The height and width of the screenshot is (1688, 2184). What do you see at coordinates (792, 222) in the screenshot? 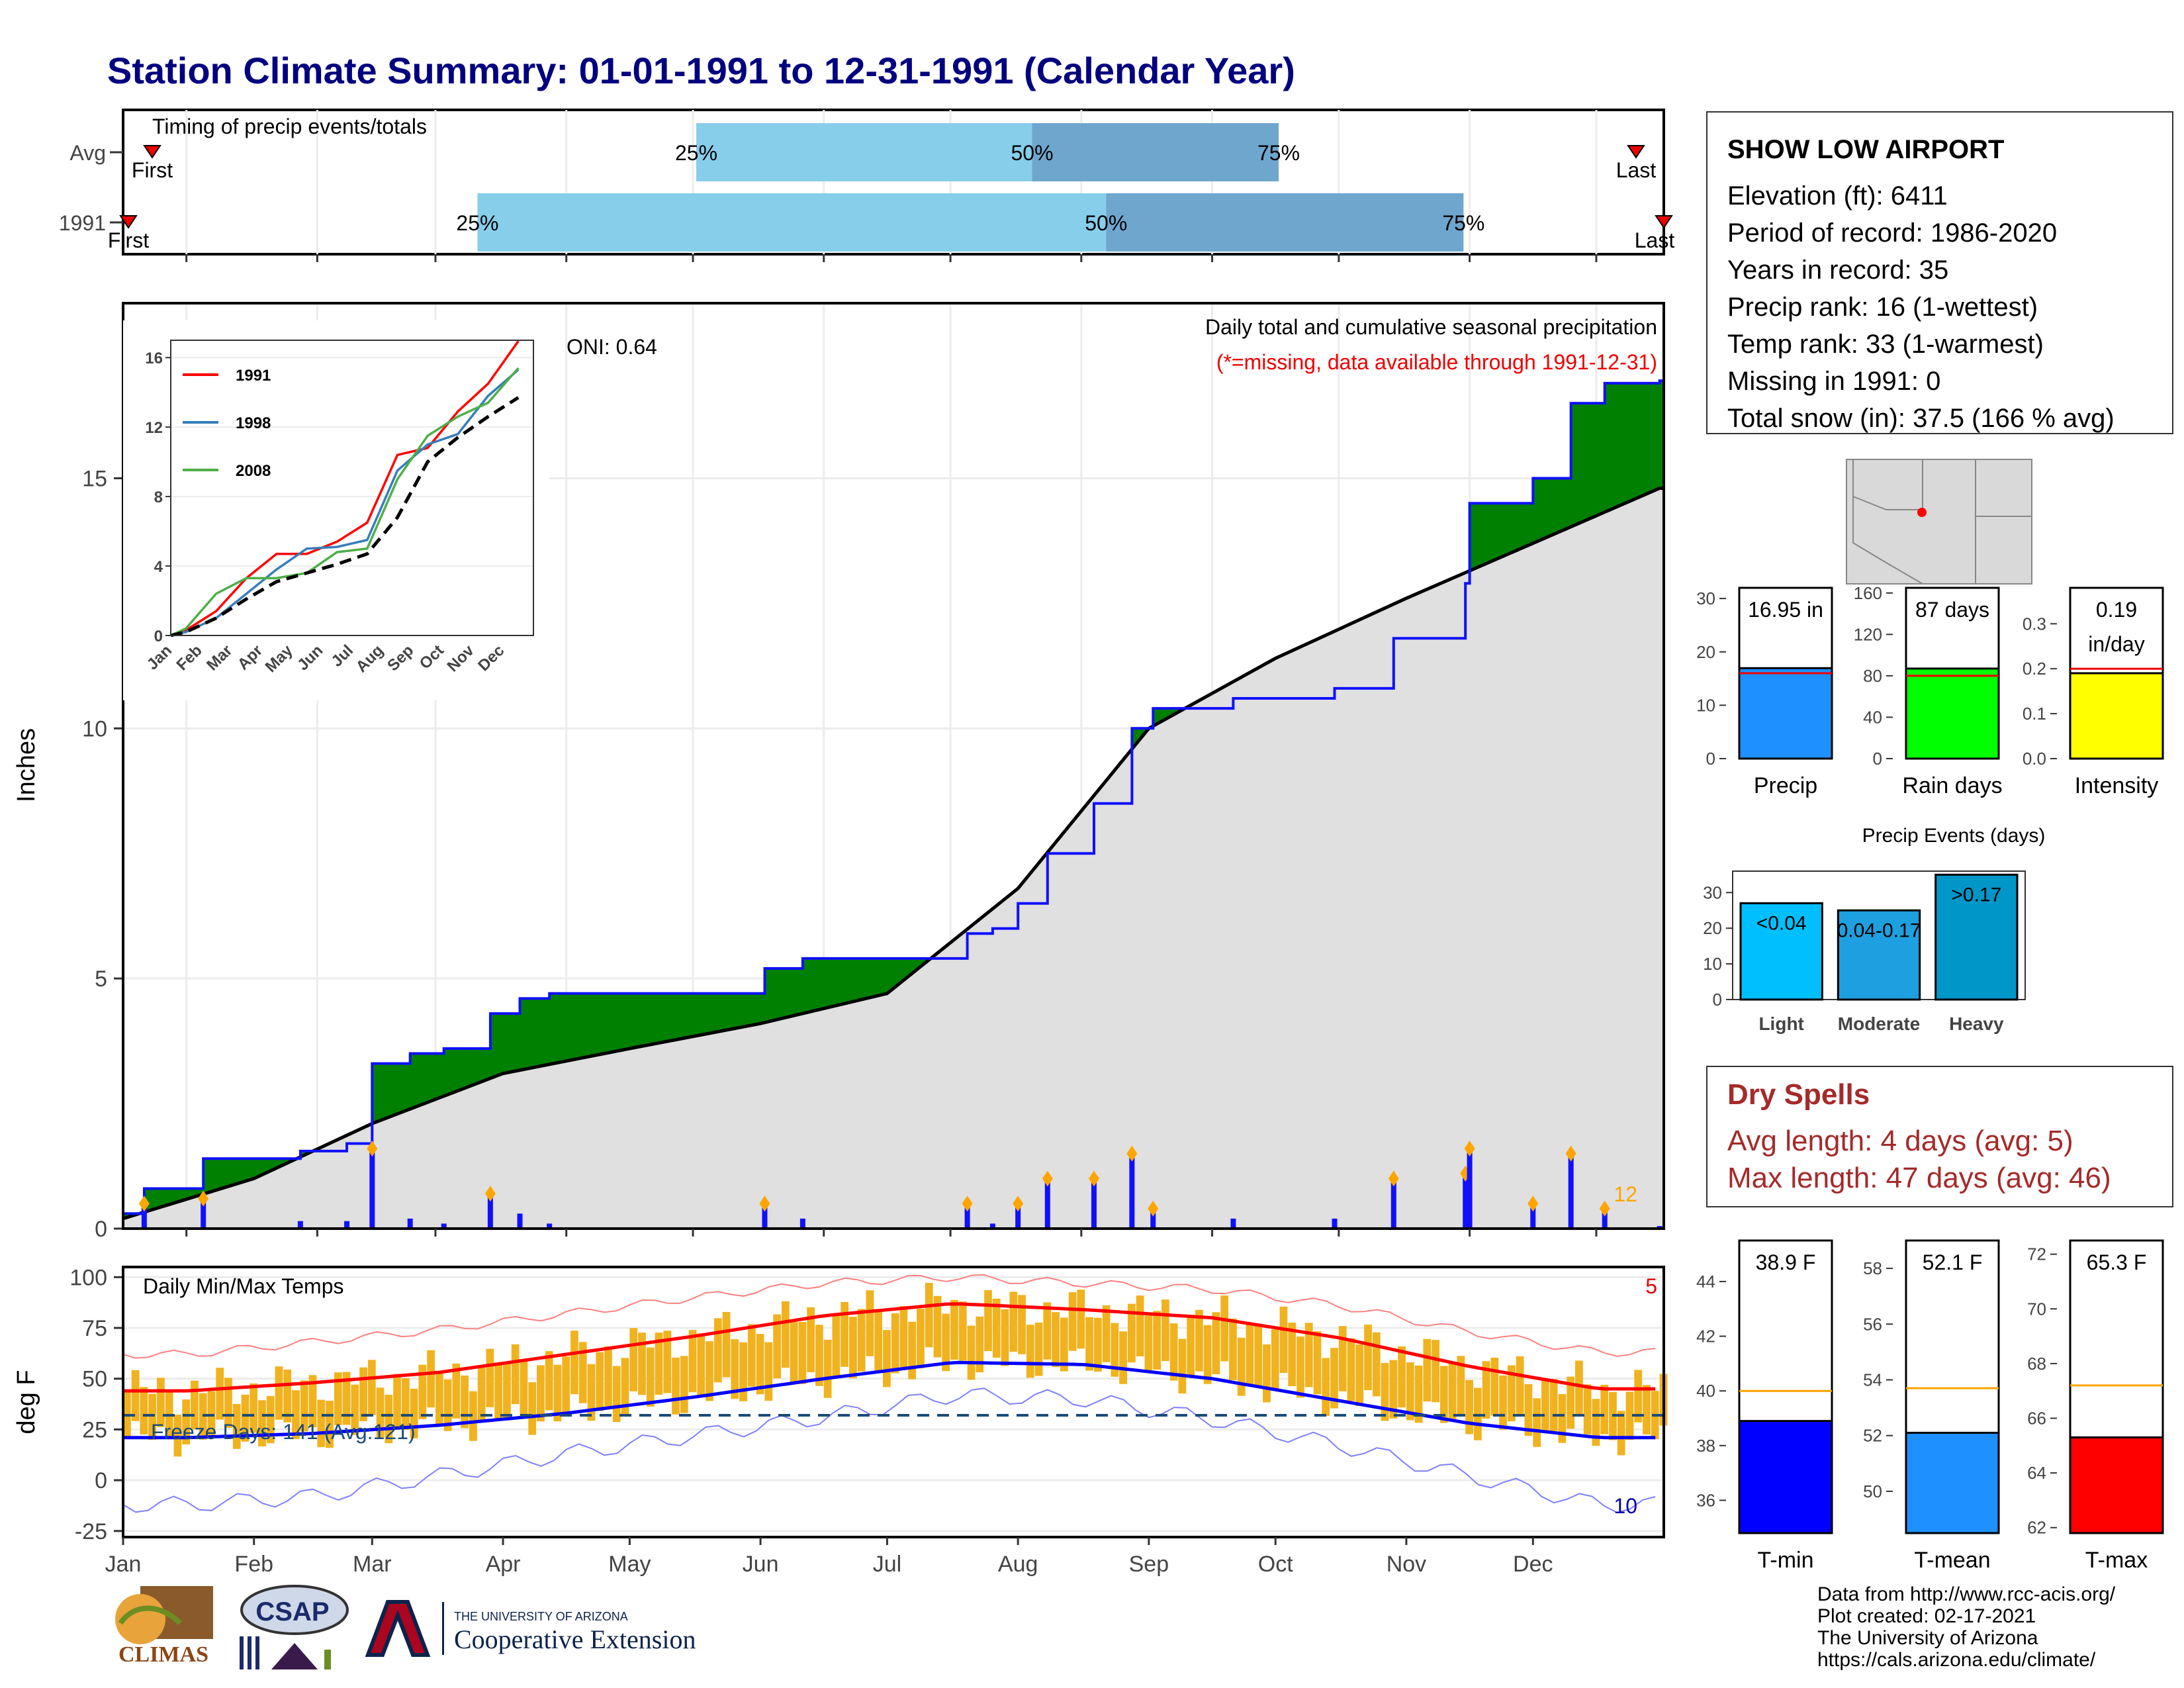
I see `timing-bar-q2` at bounding box center [792, 222].